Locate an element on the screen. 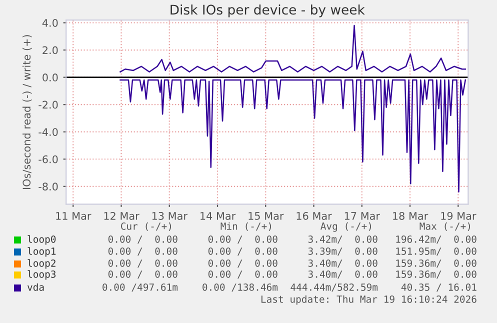 Image resolution: width=497 pixels, height=323 pixels. text: 151.95m/ 0.00 is located at coordinates (436, 251).